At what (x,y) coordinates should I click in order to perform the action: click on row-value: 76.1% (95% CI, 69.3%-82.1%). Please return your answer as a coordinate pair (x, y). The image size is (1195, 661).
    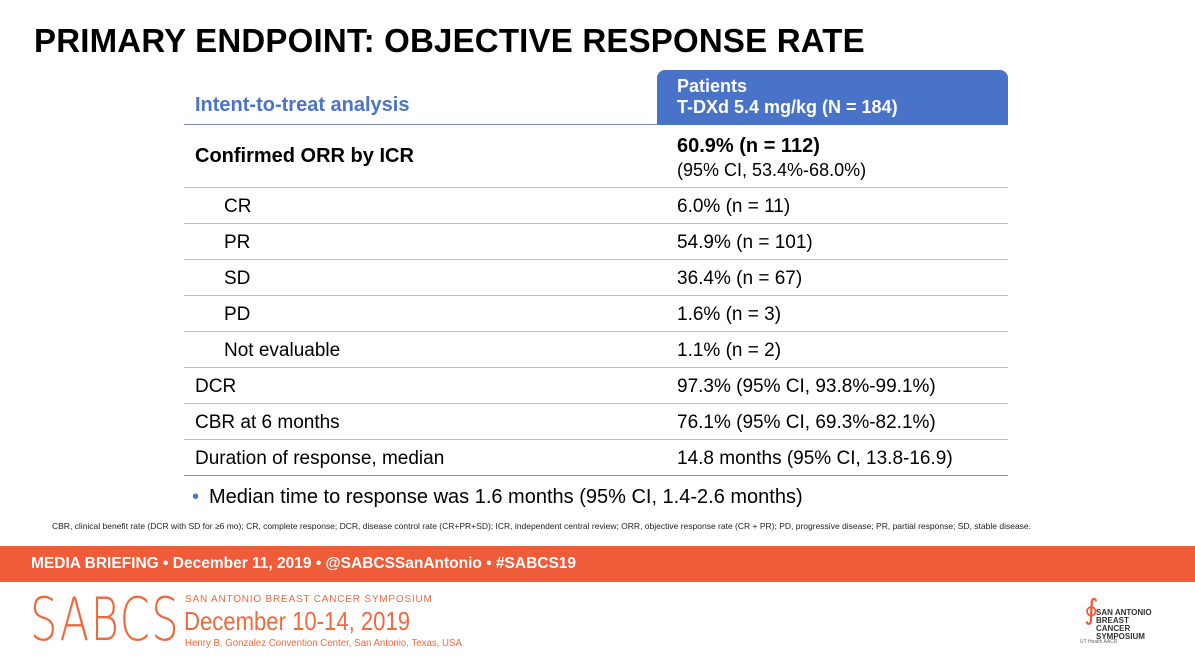
    Looking at the image, I should click on (806, 422).